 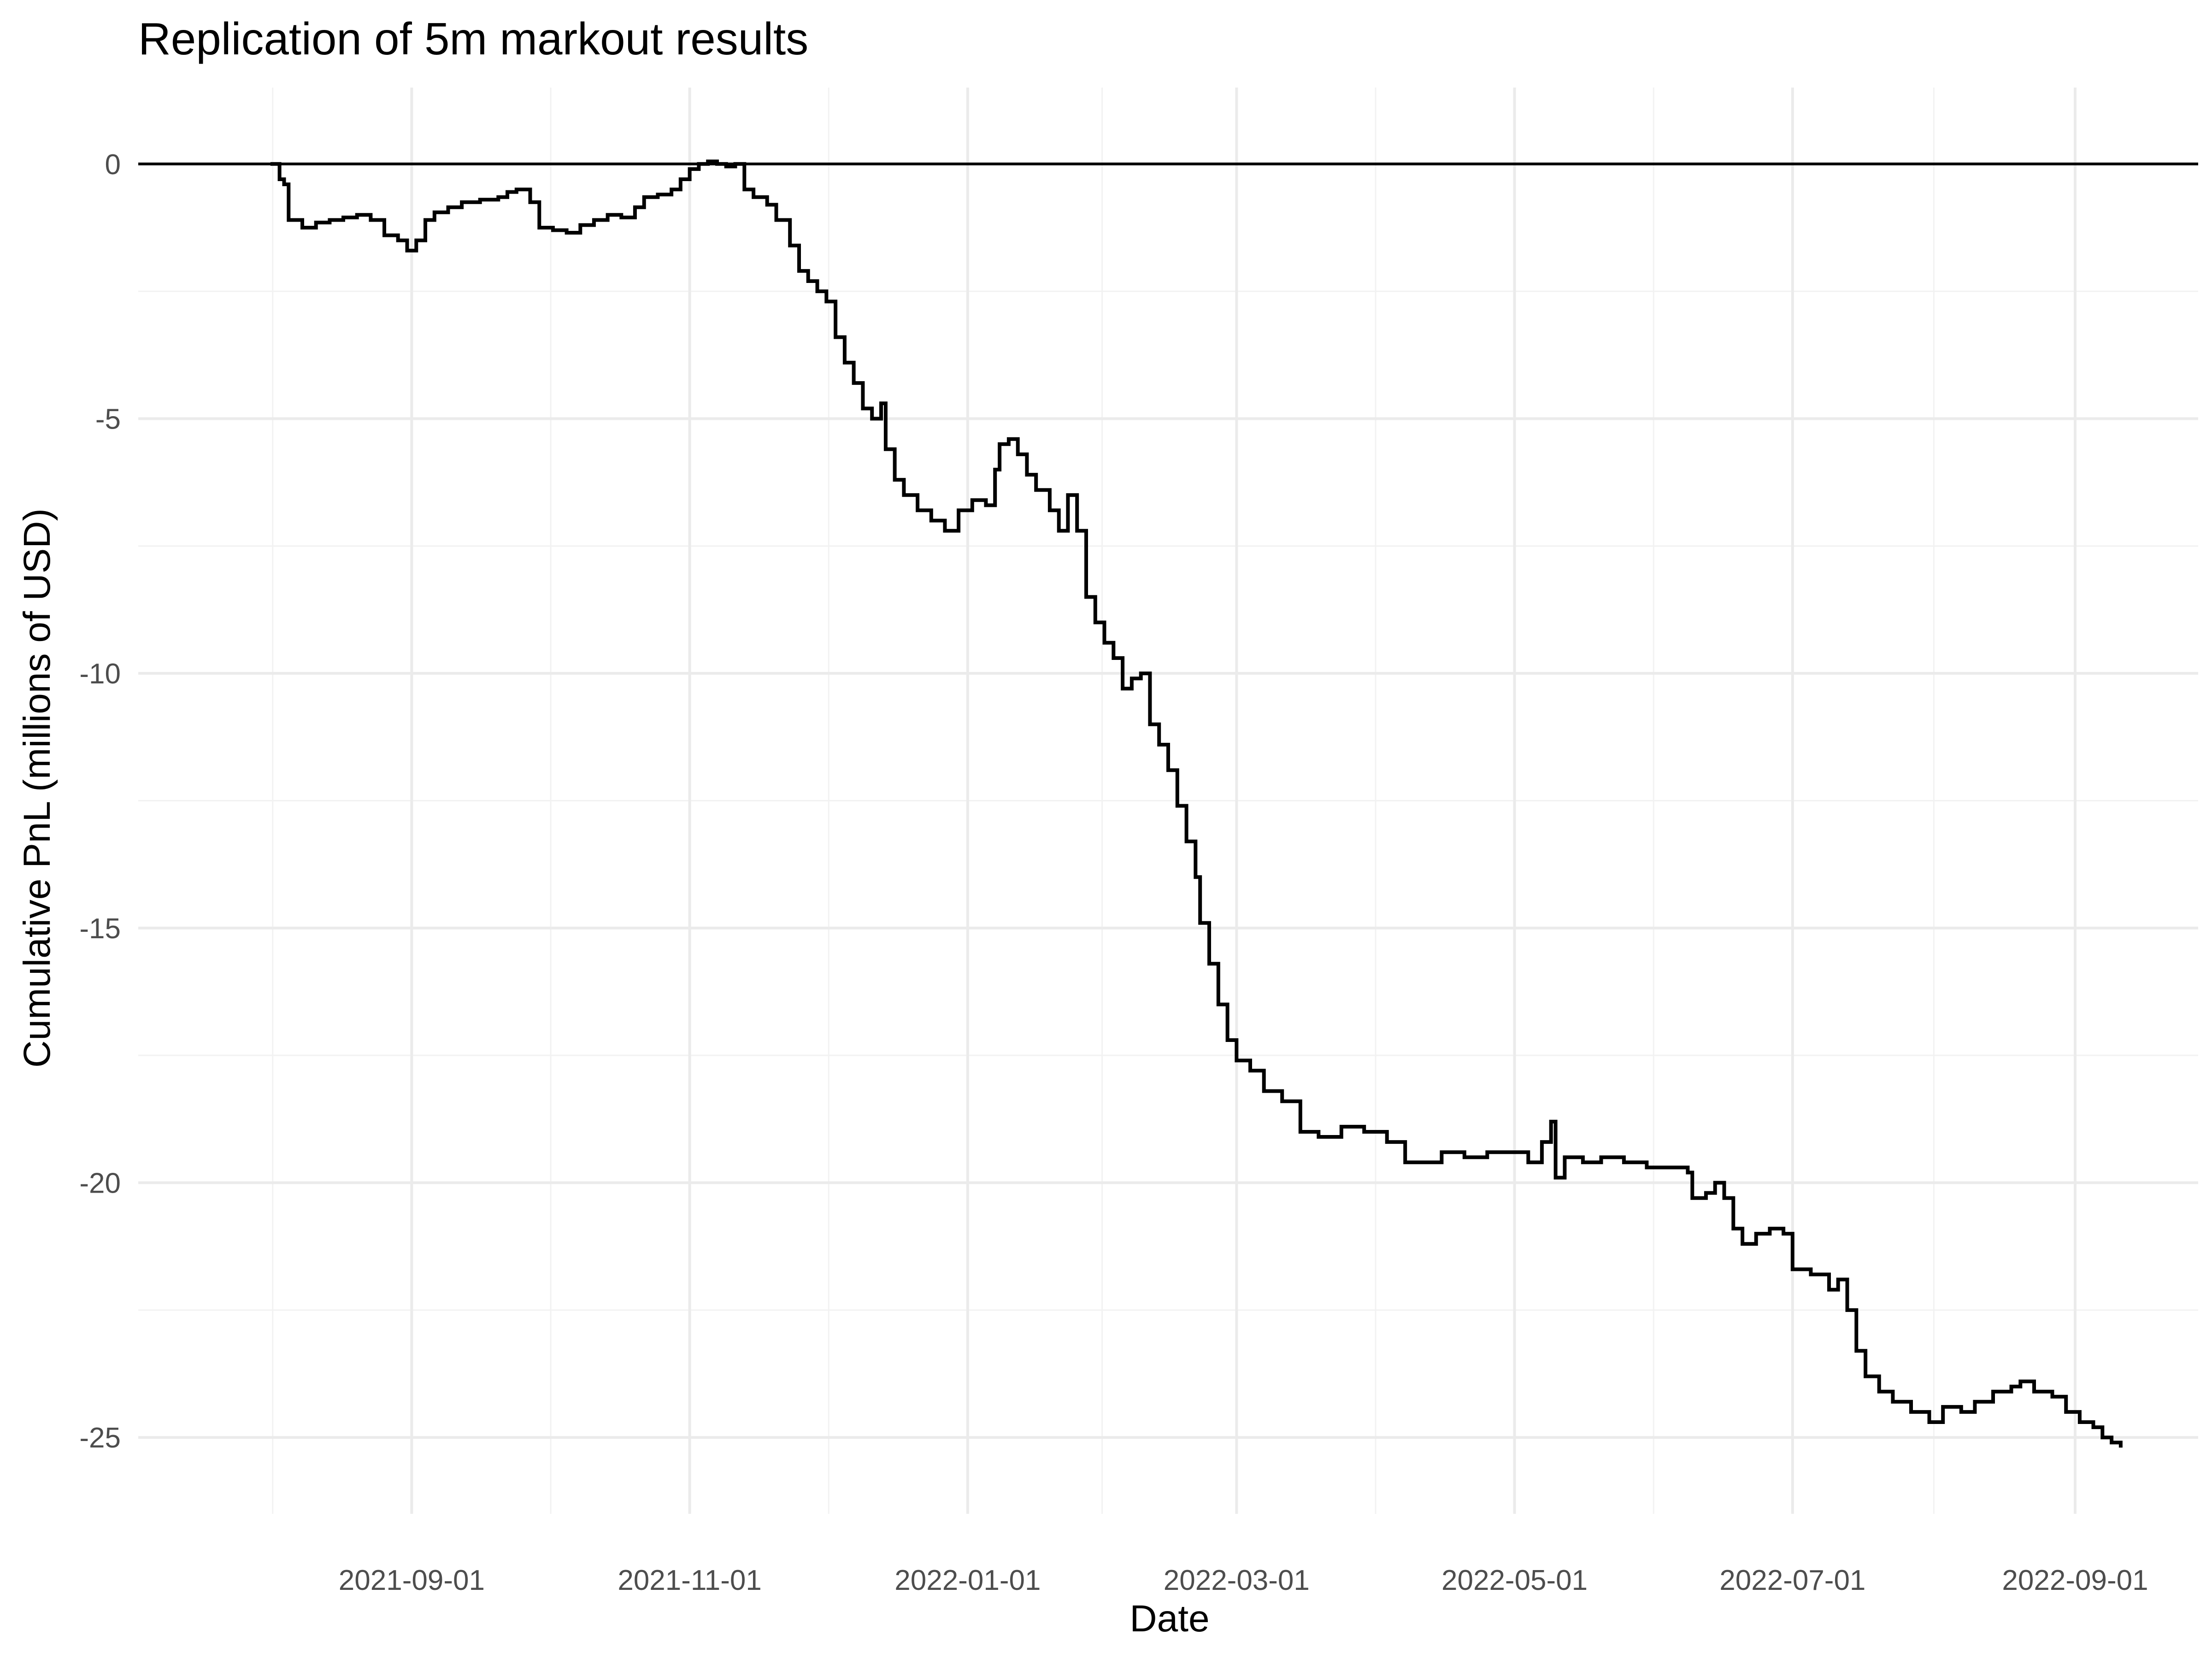 What do you see at coordinates (690, 1580) in the screenshot?
I see `x-tick-label: 2021-11-01` at bounding box center [690, 1580].